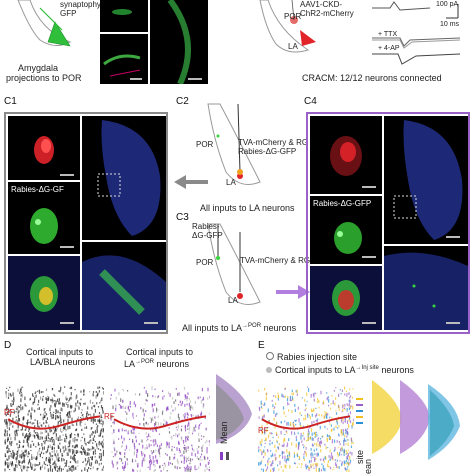  Describe the element at coordinates (38, 68) in the screenshot. I see `amygdala-caption-1: Amygdala` at that location.